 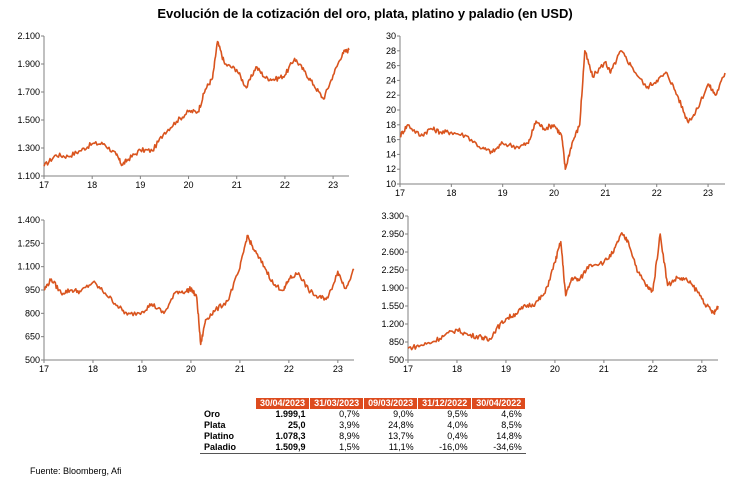 What do you see at coordinates (392, 306) in the screenshot?
I see `y-tick-label: 1.550` at bounding box center [392, 306].